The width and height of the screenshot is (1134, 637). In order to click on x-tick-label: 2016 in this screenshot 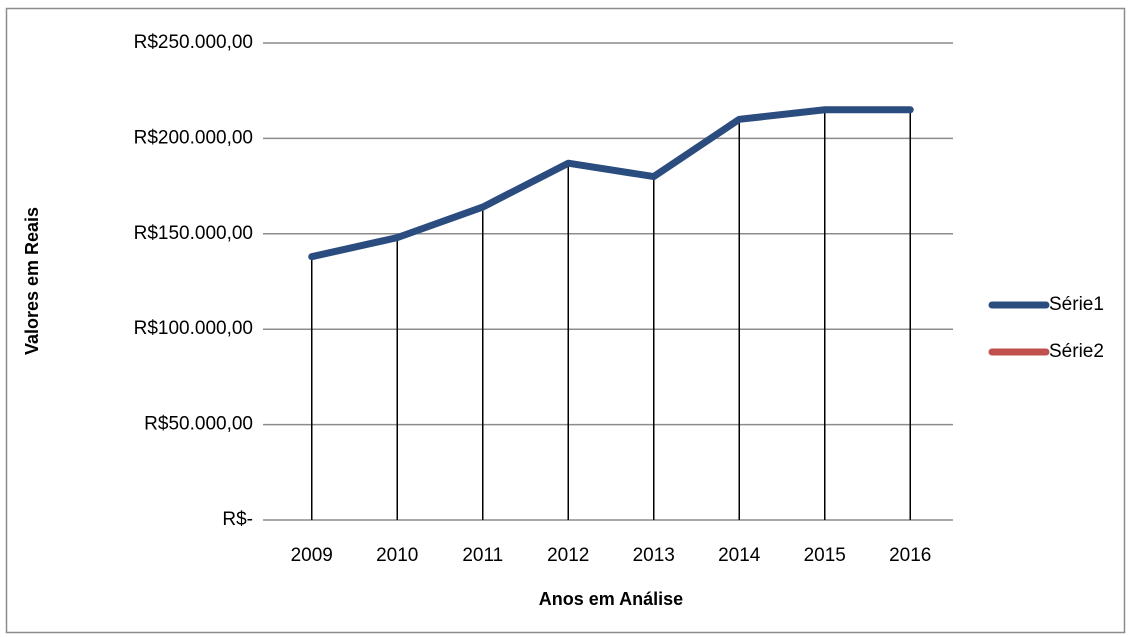, I will do `click(910, 555)`.